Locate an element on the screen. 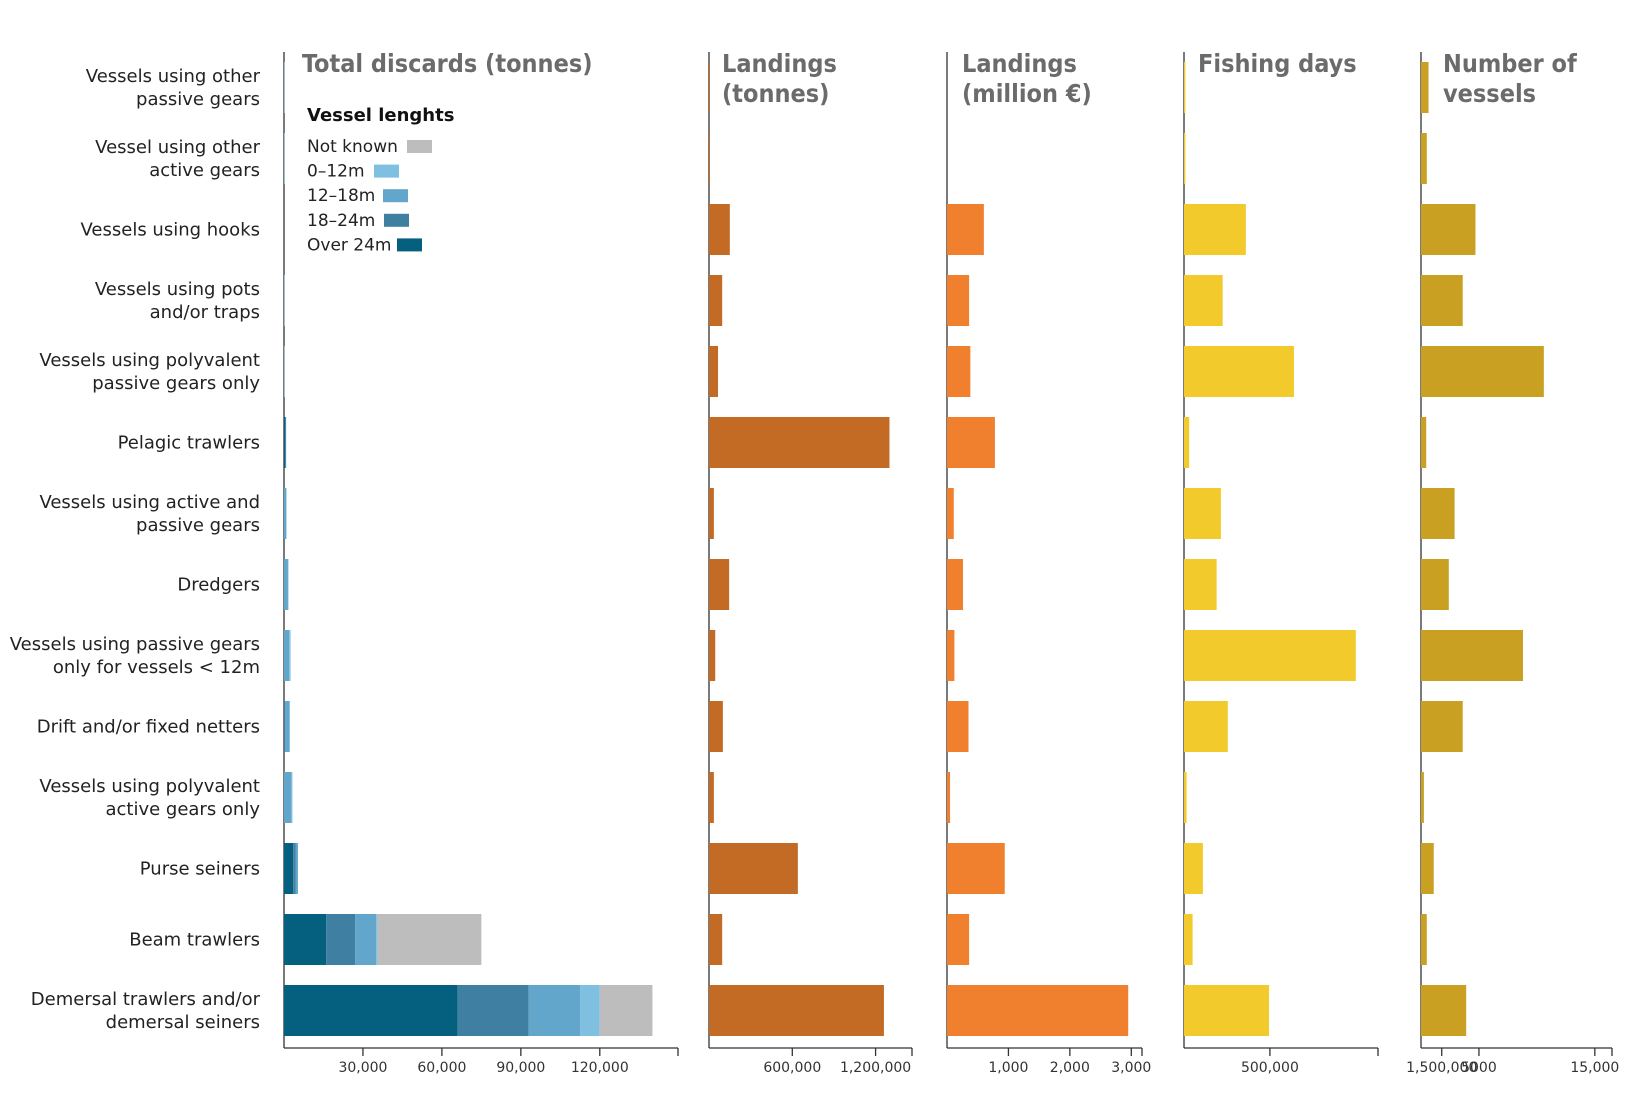 The image size is (1652, 1114). category-label: Demersal trawlers and/or demersal seiners is located at coordinates (146, 1011).